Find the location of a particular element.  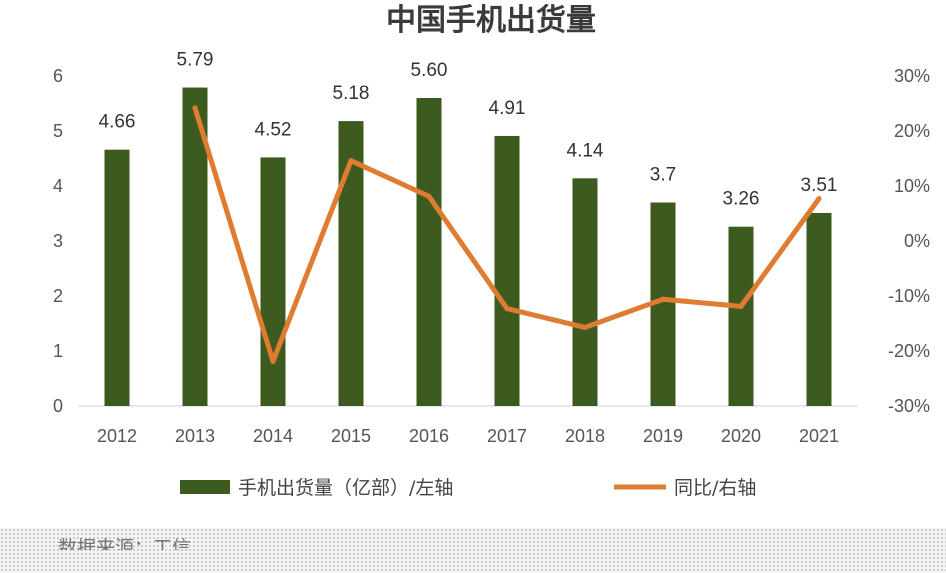

right-tick-label: 0% is located at coordinates (917, 241).